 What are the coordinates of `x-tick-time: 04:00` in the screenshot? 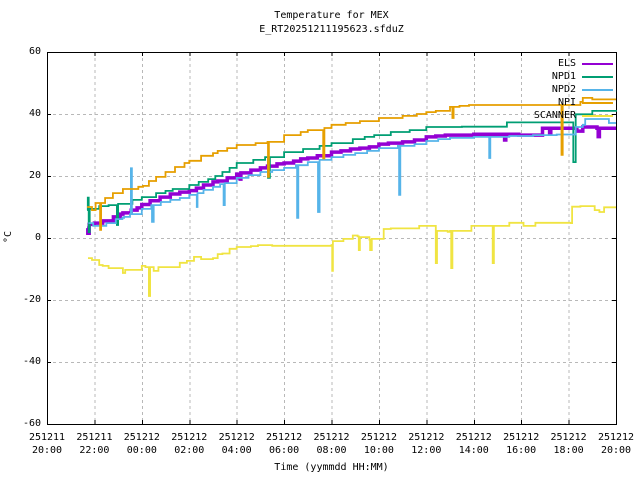 It's located at (236, 450).